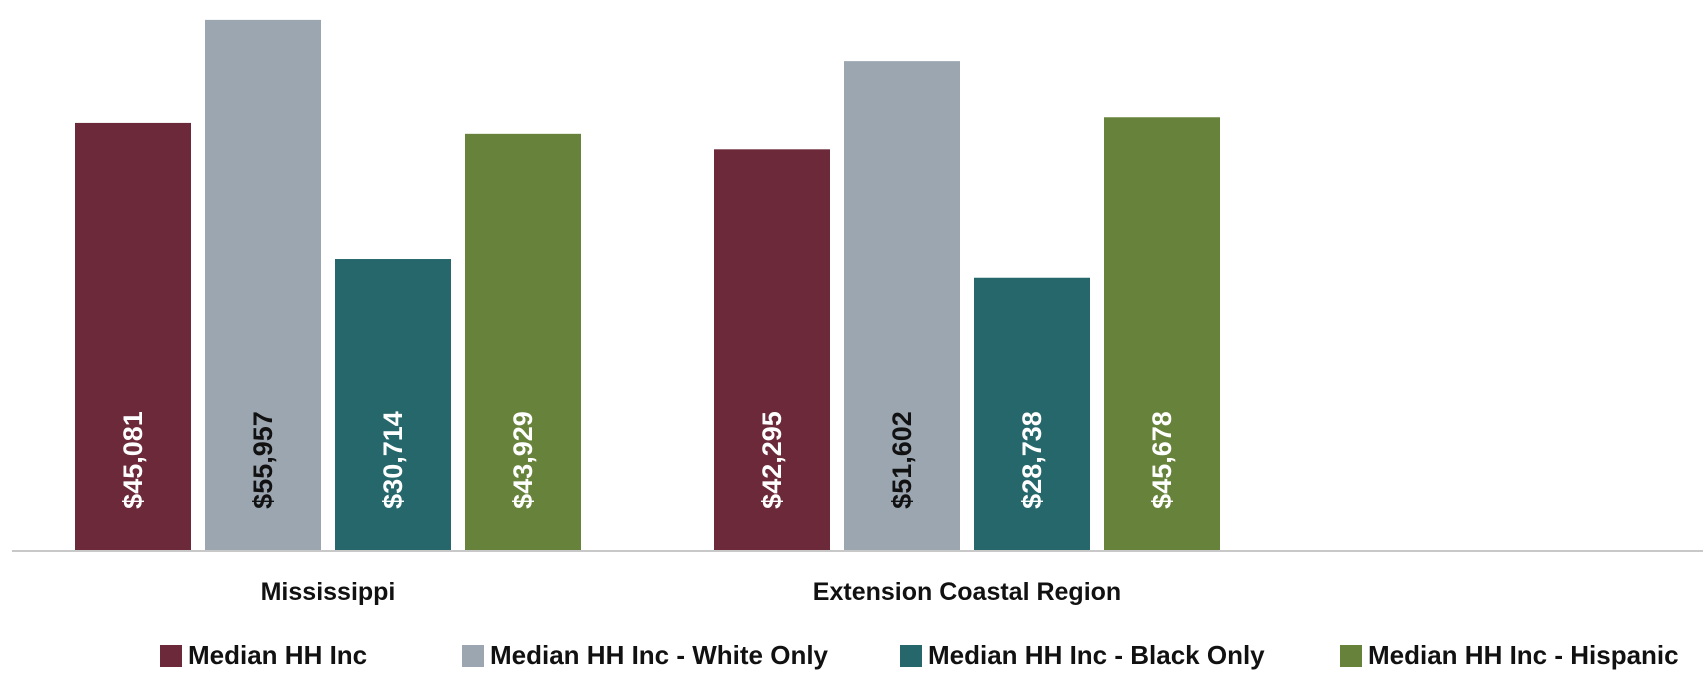 This screenshot has height=676, width=1703. I want to click on bar-data-label: $51,602, so click(902, 460).